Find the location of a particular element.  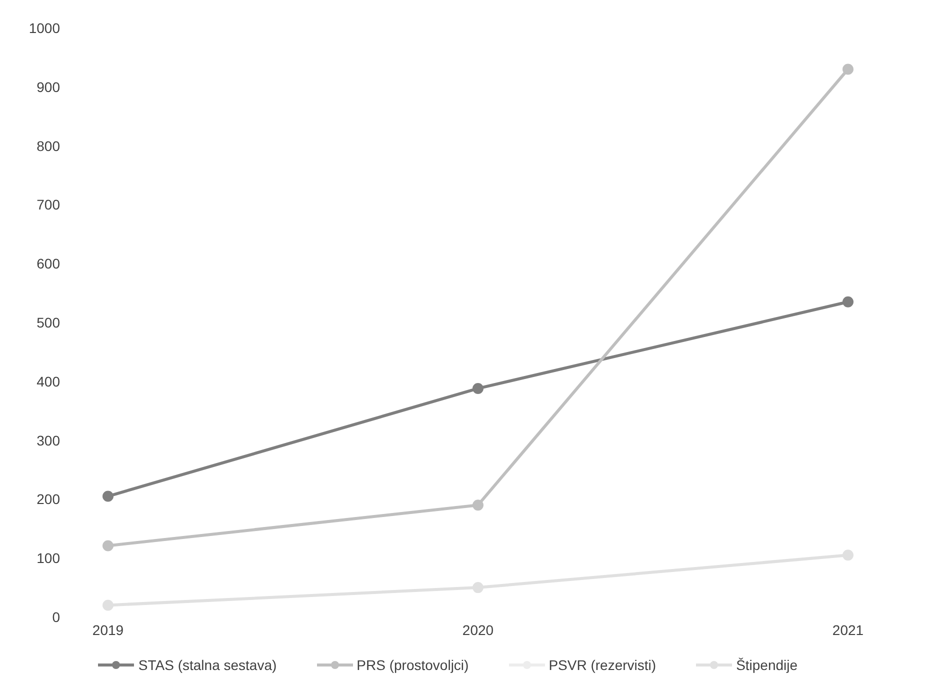

x-tick-label: 2020 is located at coordinates (478, 630).